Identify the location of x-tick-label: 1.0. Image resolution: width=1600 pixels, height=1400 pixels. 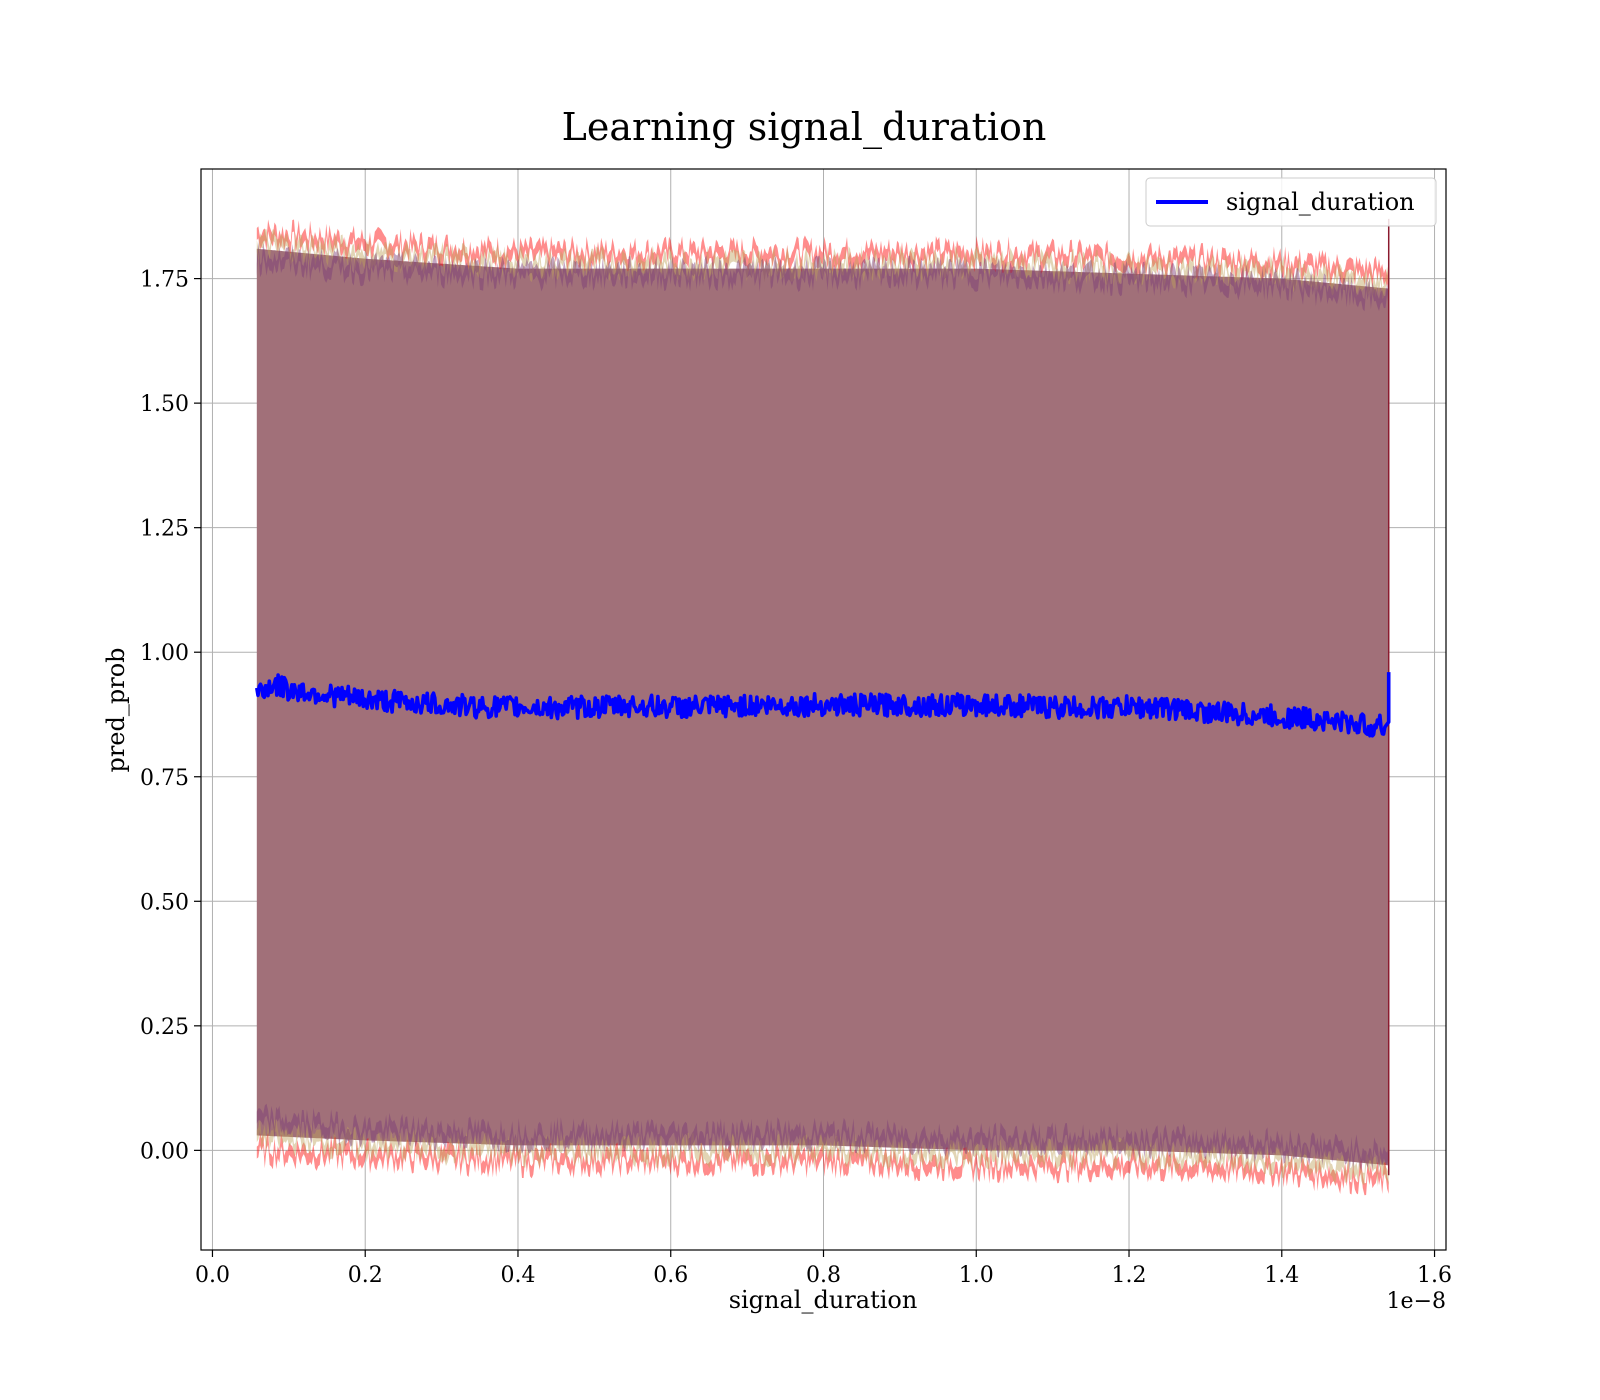
(976, 1275).